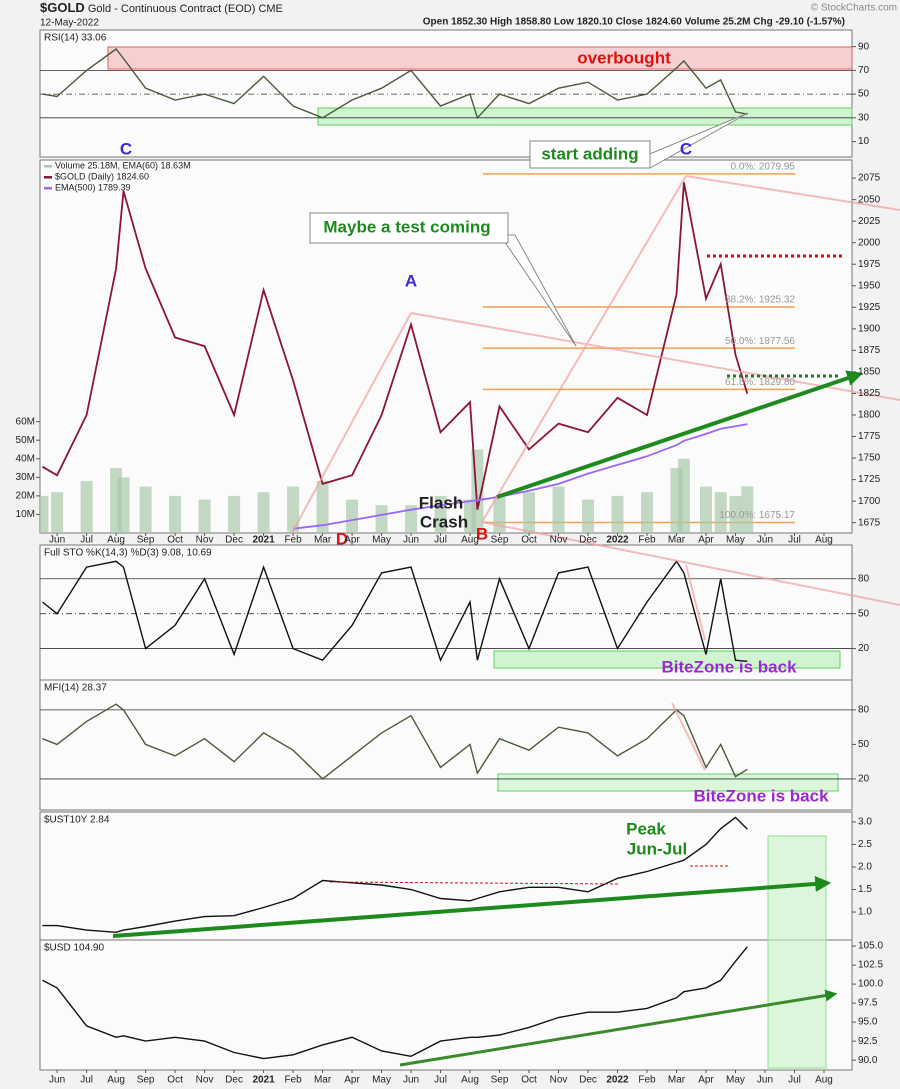 The image size is (900, 1089). What do you see at coordinates (686, 148) in the screenshot?
I see `annotation: C` at bounding box center [686, 148].